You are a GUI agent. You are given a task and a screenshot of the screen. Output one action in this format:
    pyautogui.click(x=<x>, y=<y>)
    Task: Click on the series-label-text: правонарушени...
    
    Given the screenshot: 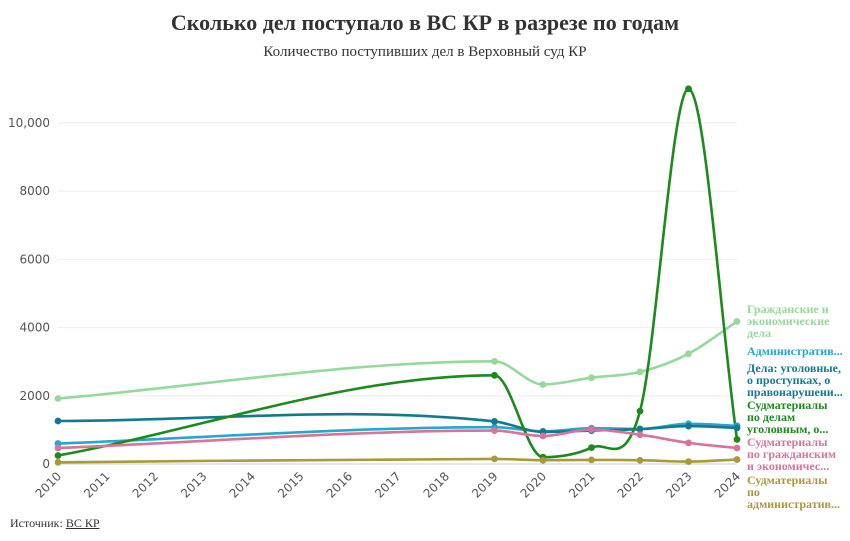 What is the action you would take?
    pyautogui.click(x=795, y=392)
    